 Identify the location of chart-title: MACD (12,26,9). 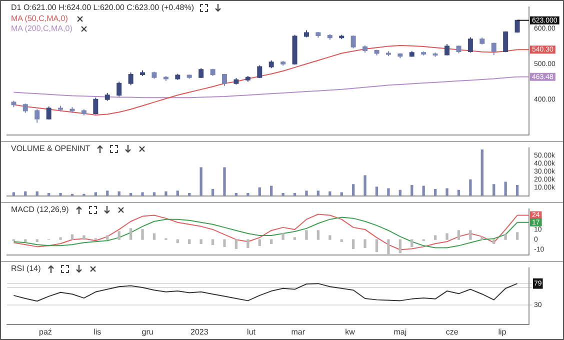
(40, 209).